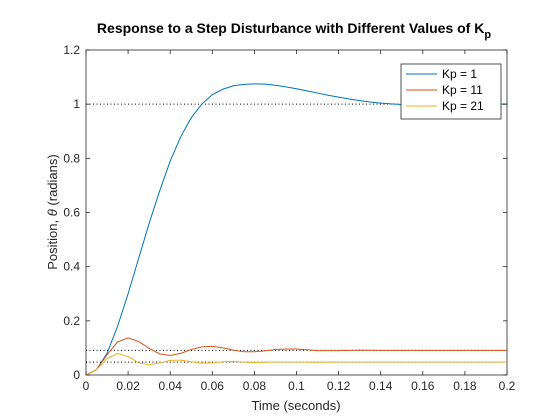 Image resolution: width=560 pixels, height=420 pixels. What do you see at coordinates (86, 386) in the screenshot?
I see `x-tick-label: 0` at bounding box center [86, 386].